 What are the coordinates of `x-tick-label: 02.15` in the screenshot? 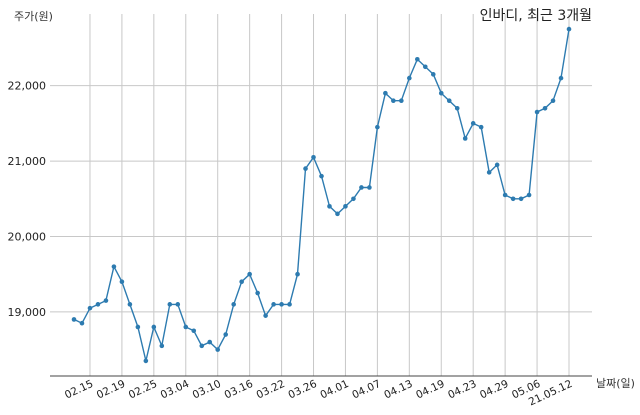 It's located at (79, 390).